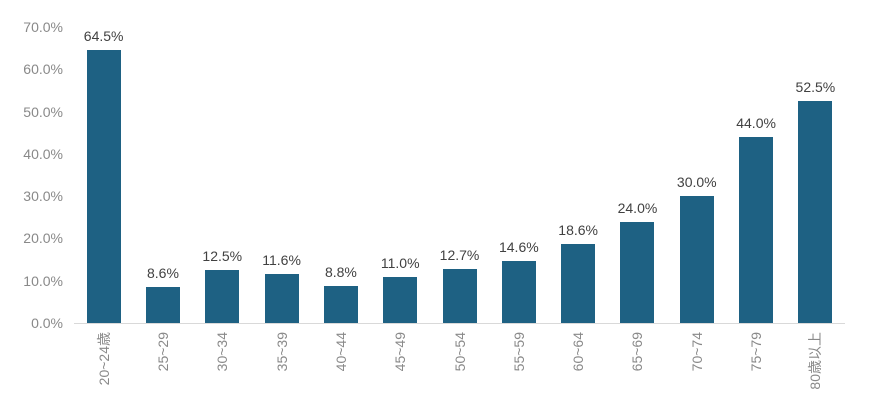 Image resolution: width=870 pixels, height=403 pixels. I want to click on bar-group: 12.7%, so click(459, 285).